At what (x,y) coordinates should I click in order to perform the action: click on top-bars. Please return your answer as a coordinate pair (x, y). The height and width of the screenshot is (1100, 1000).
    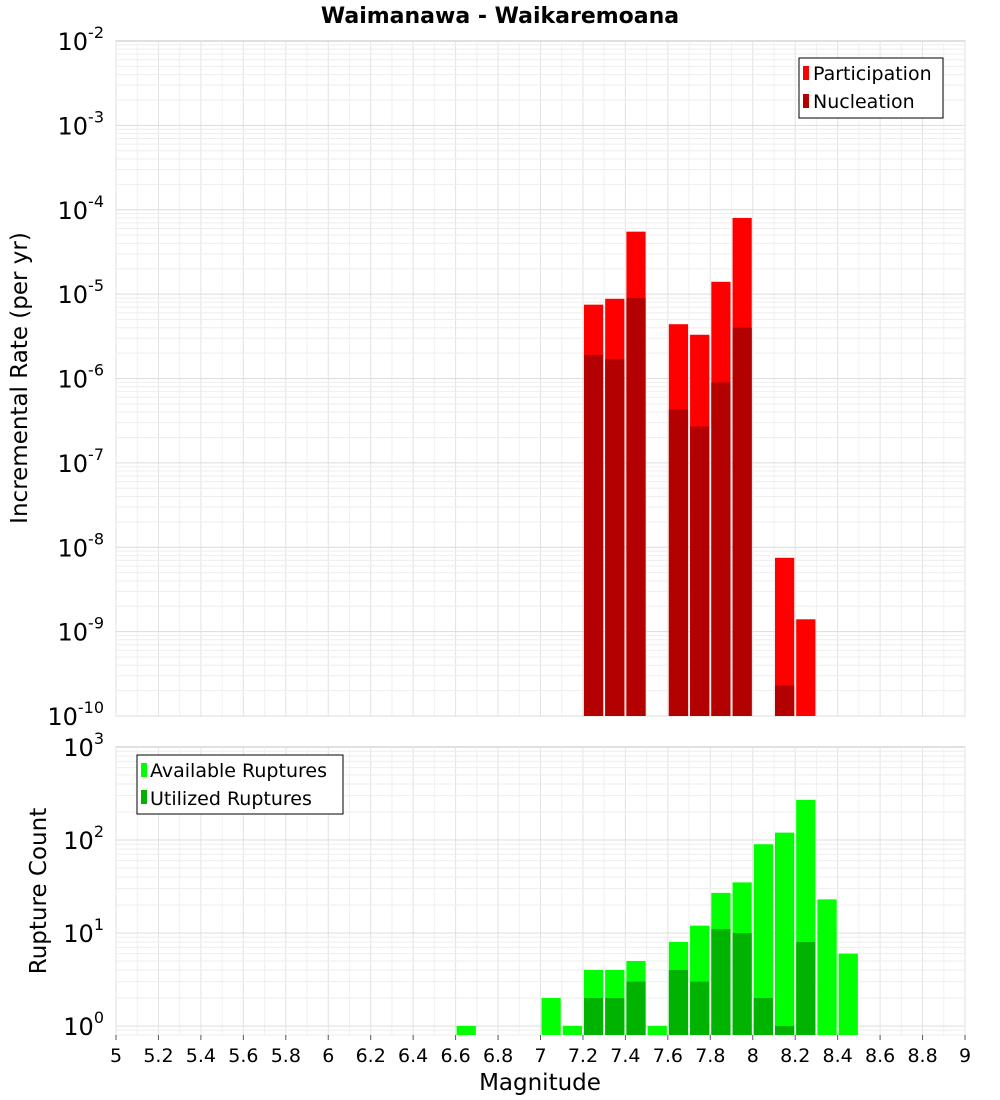
    Looking at the image, I should click on (699, 466).